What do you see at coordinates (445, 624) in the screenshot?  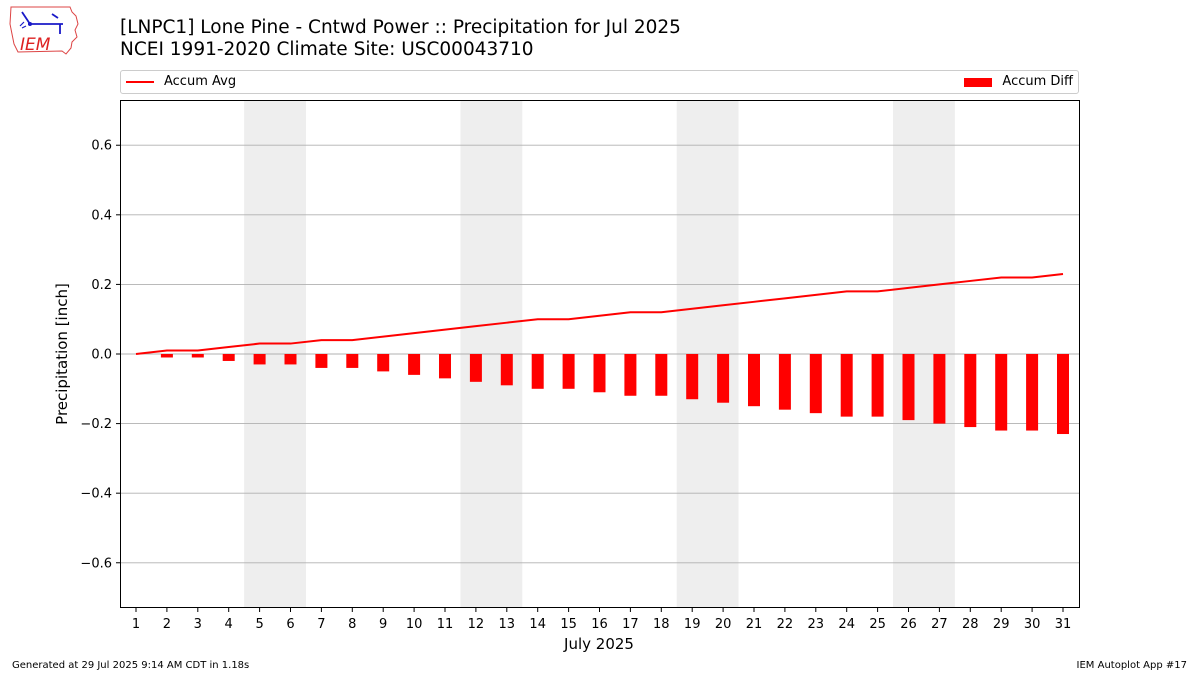 I see `x-tick-label: 11` at bounding box center [445, 624].